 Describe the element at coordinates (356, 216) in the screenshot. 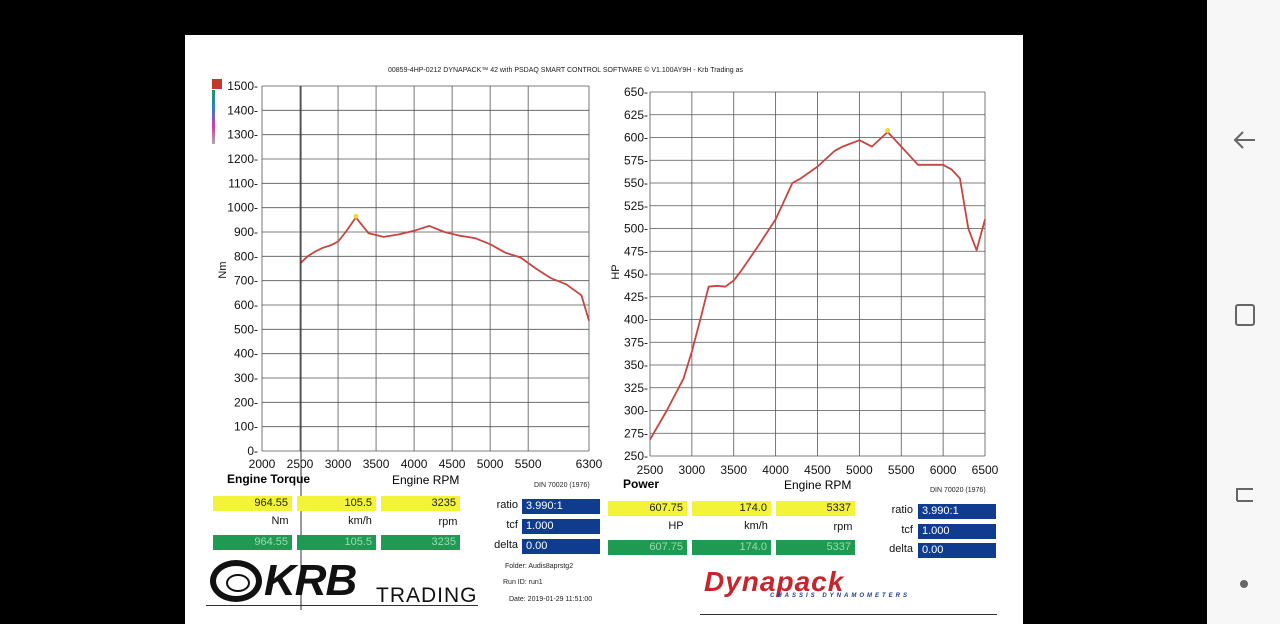

I see `torque-peak-marker` at that location.